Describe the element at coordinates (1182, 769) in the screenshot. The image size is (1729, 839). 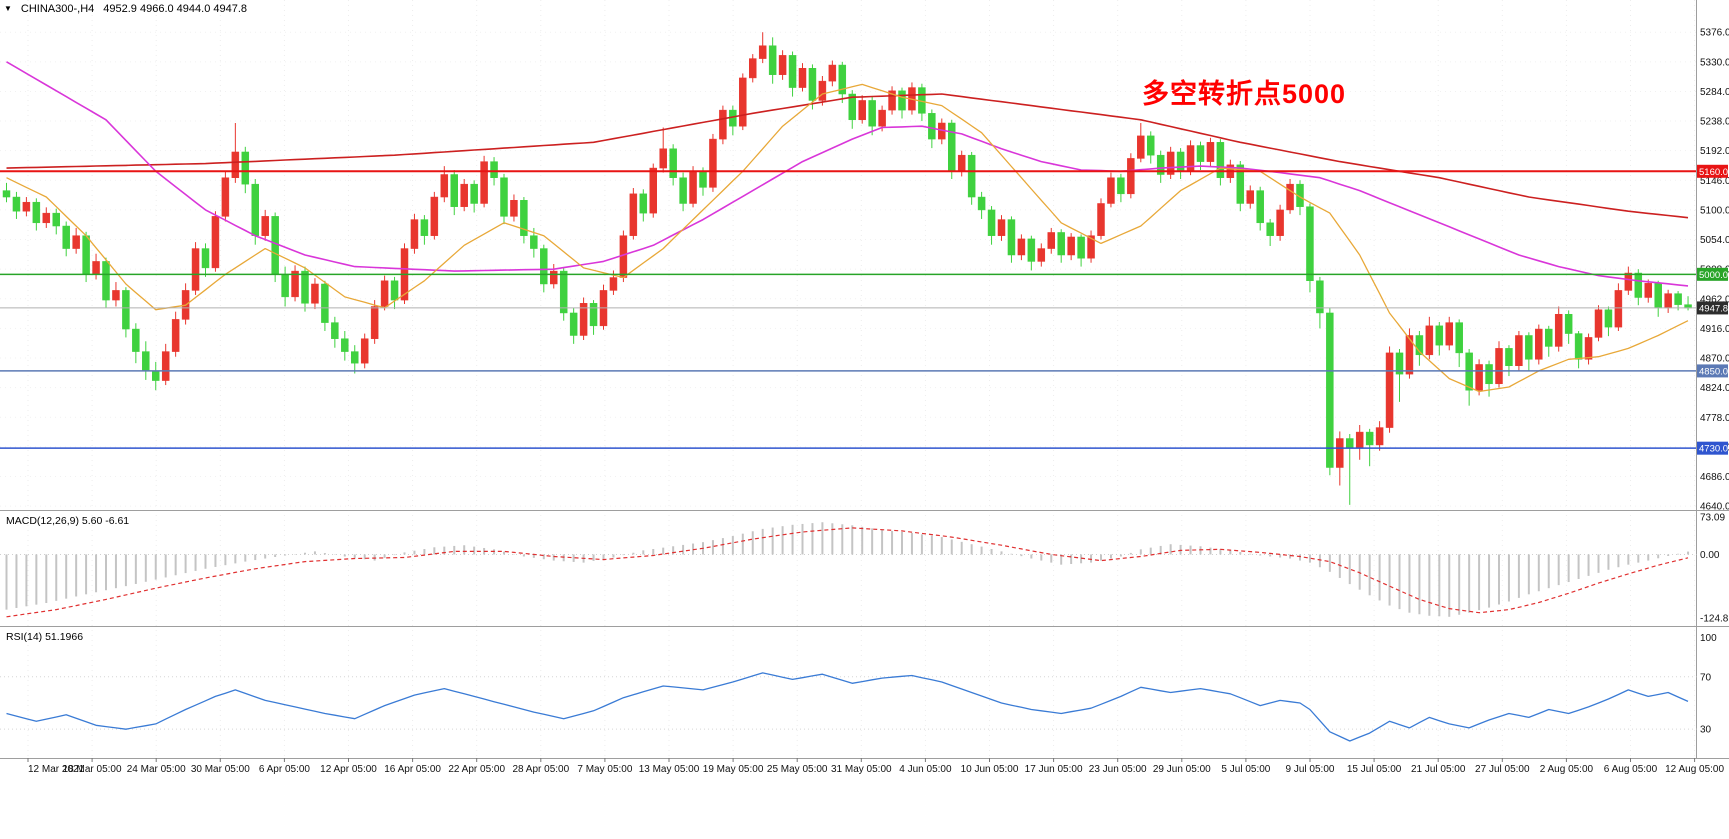
I see `svg-text: 29 Jun 05:00` at that location.